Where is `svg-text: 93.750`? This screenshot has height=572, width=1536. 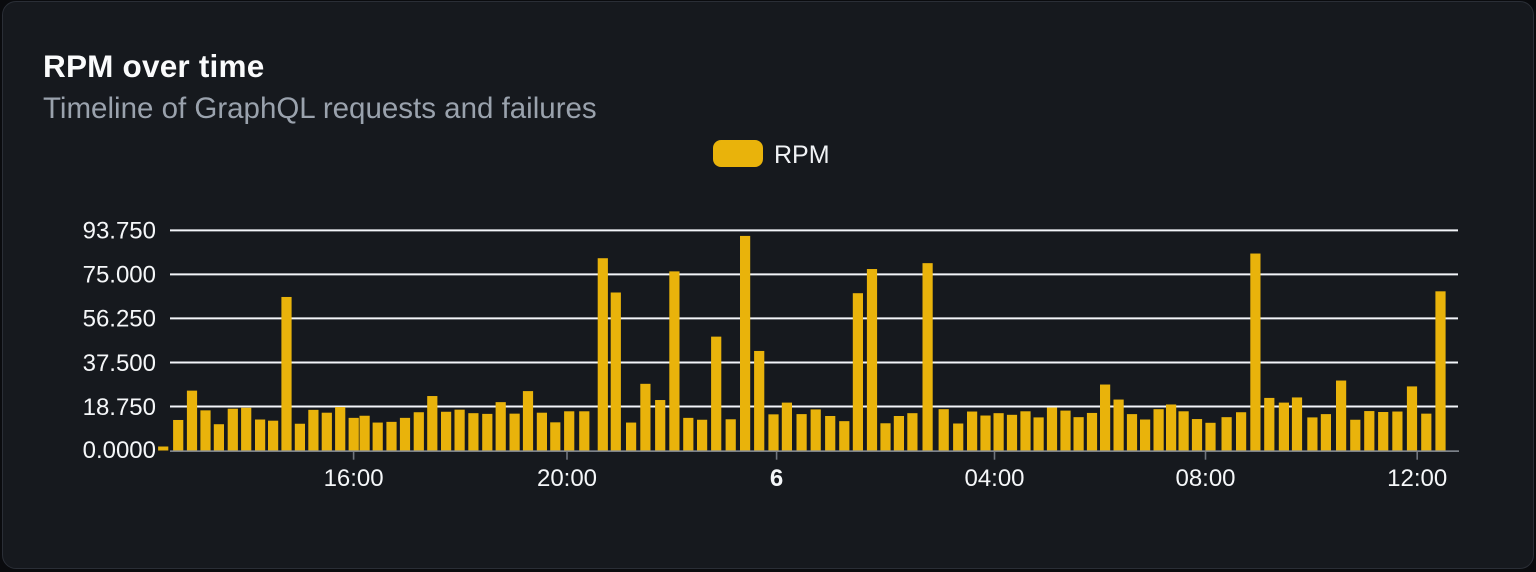 svg-text: 93.750 is located at coordinates (119, 231).